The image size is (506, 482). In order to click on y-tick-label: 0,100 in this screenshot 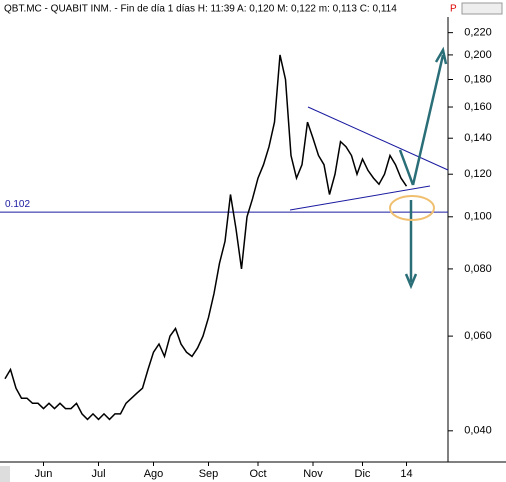, I will do `click(478, 217)`.